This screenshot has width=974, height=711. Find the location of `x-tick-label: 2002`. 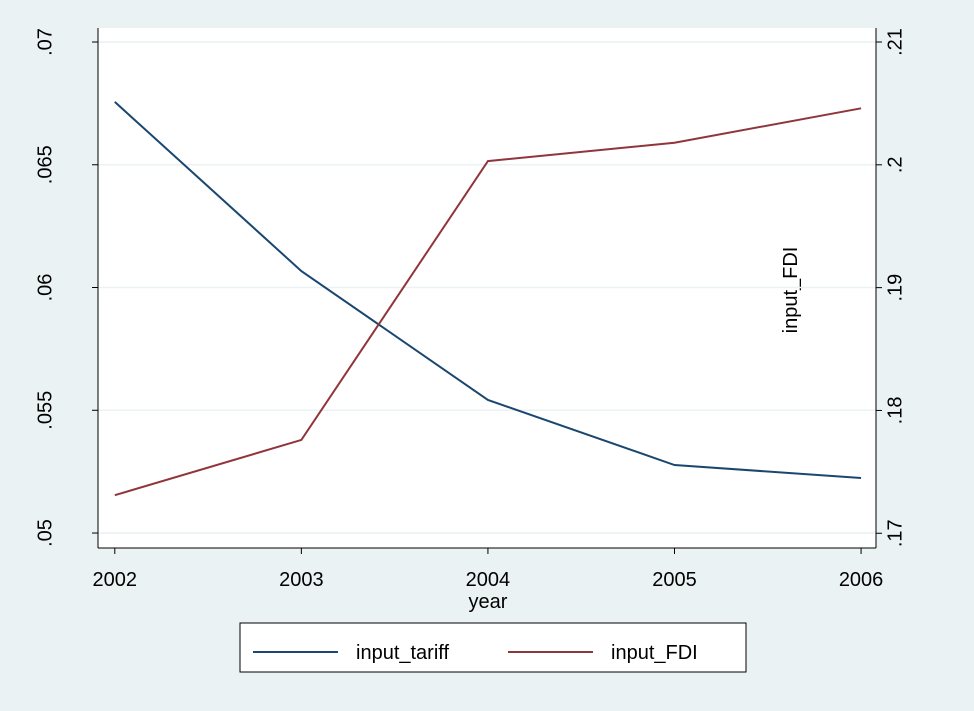

x-tick-label: 2002 is located at coordinates (115, 580).